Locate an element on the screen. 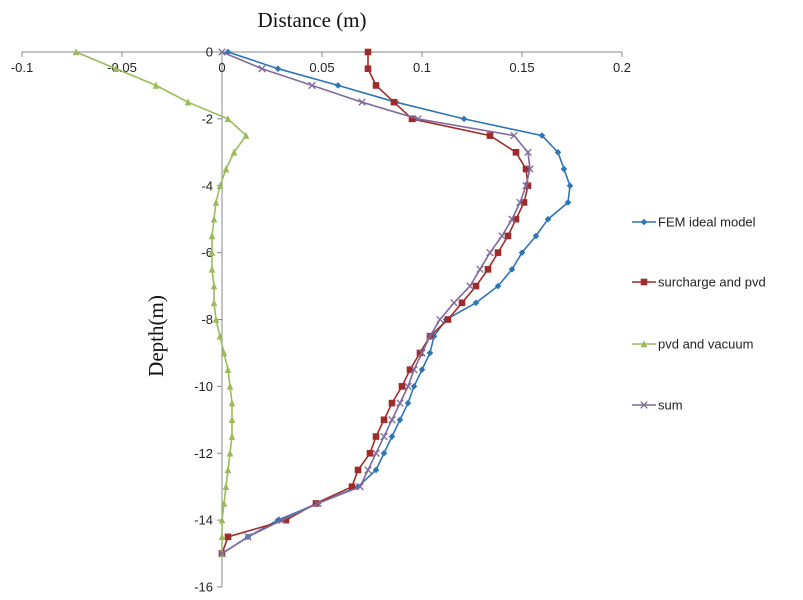  x-tick-label: 0.05 is located at coordinates (321, 67).